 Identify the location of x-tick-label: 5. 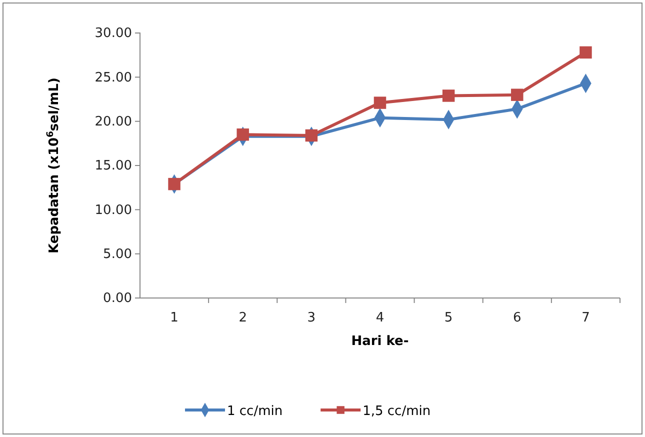
(448, 318).